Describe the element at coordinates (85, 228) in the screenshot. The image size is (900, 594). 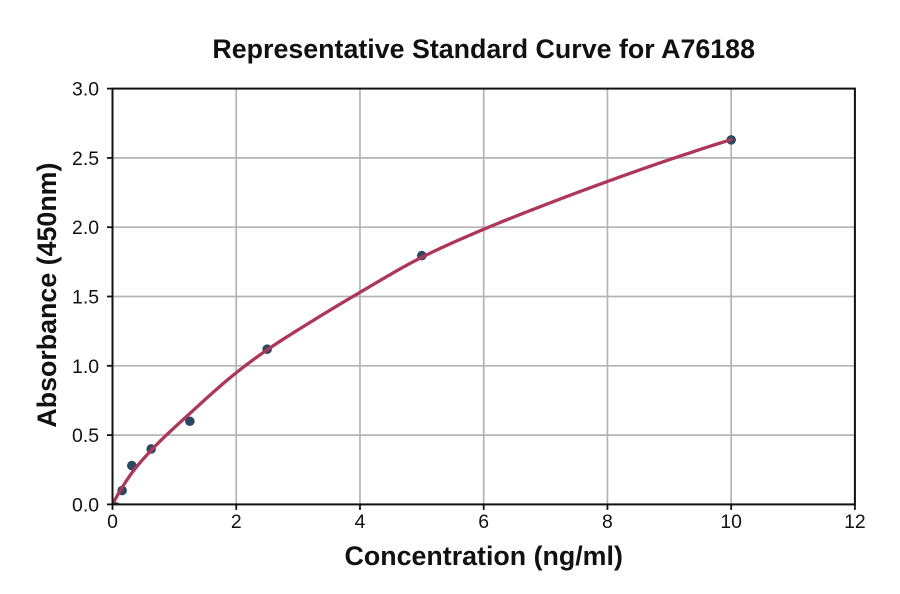
I see `svg-text: 2.0` at that location.